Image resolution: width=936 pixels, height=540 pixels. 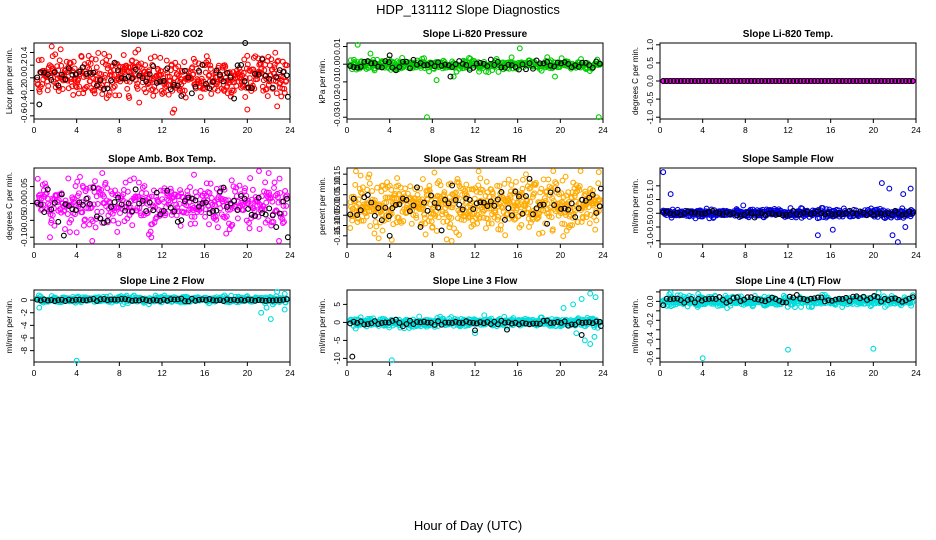 What do you see at coordinates (34, 255) in the screenshot?
I see `x-tick-label: 0` at bounding box center [34, 255].